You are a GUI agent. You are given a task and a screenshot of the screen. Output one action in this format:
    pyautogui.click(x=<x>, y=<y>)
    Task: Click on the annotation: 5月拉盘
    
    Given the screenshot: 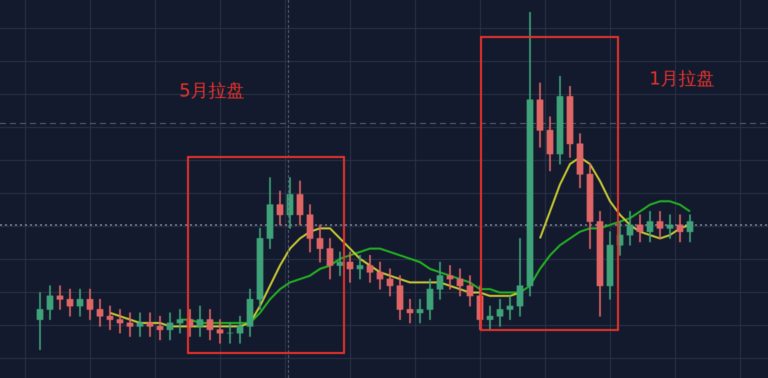 What is the action you would take?
    pyautogui.click(x=212, y=91)
    